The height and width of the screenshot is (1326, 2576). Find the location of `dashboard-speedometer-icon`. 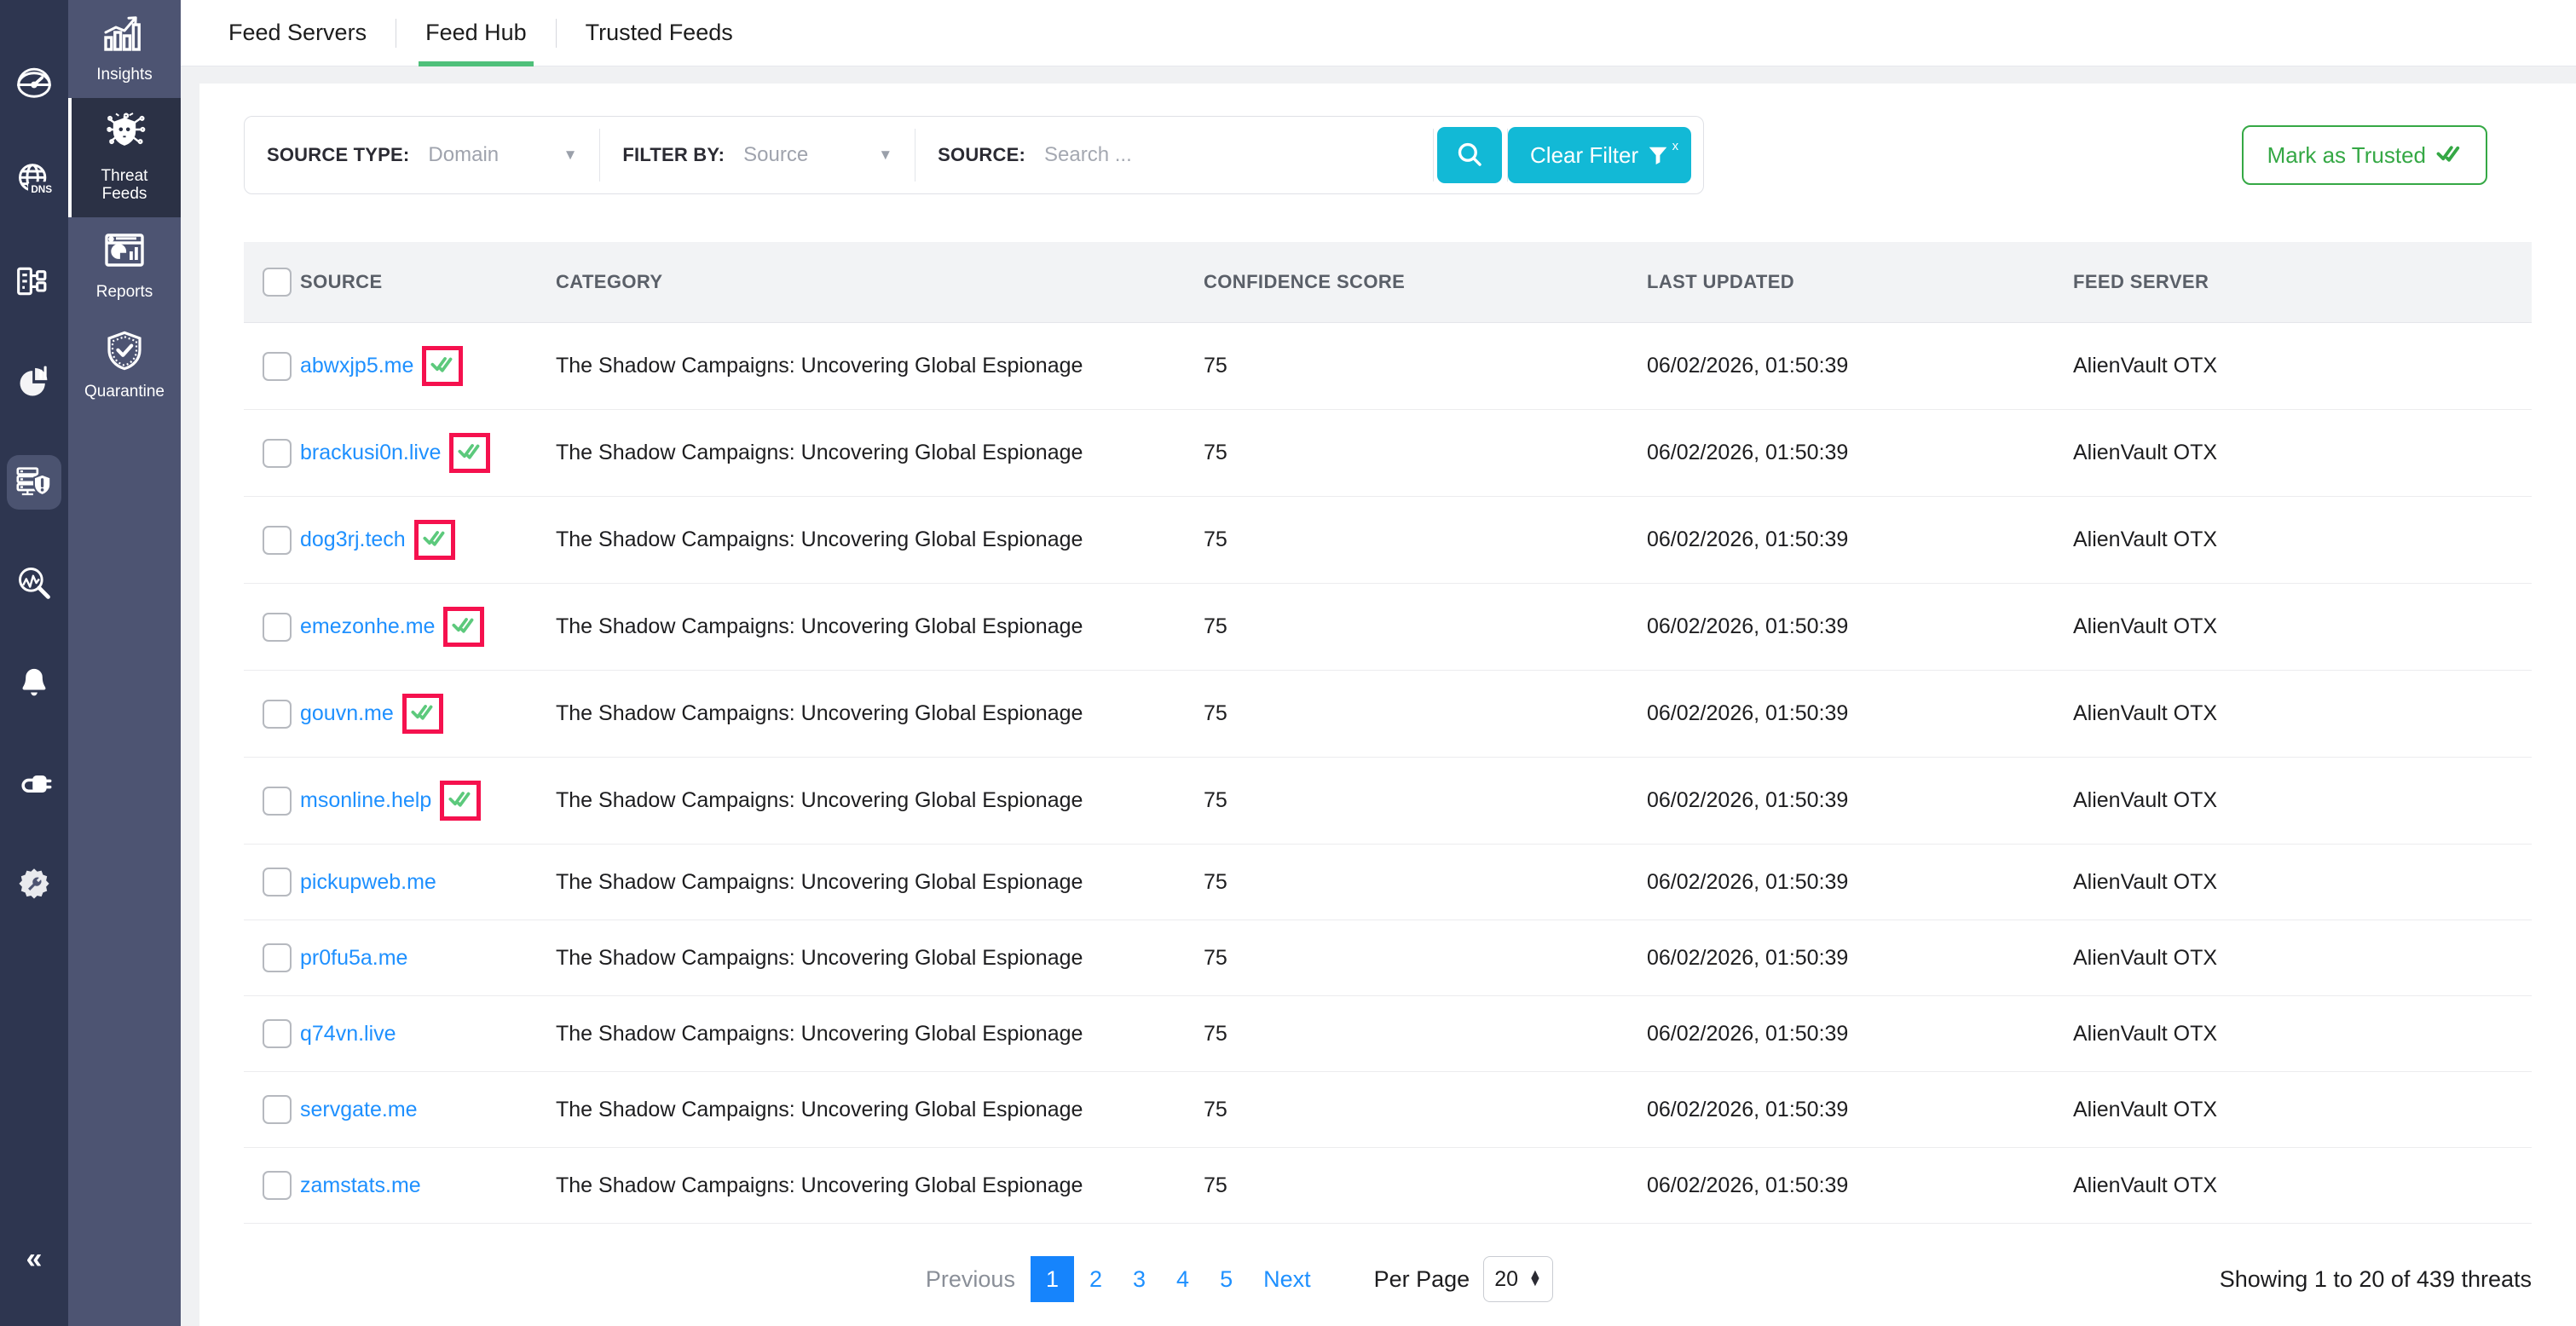

dashboard-speedometer-icon is located at coordinates (34, 80).